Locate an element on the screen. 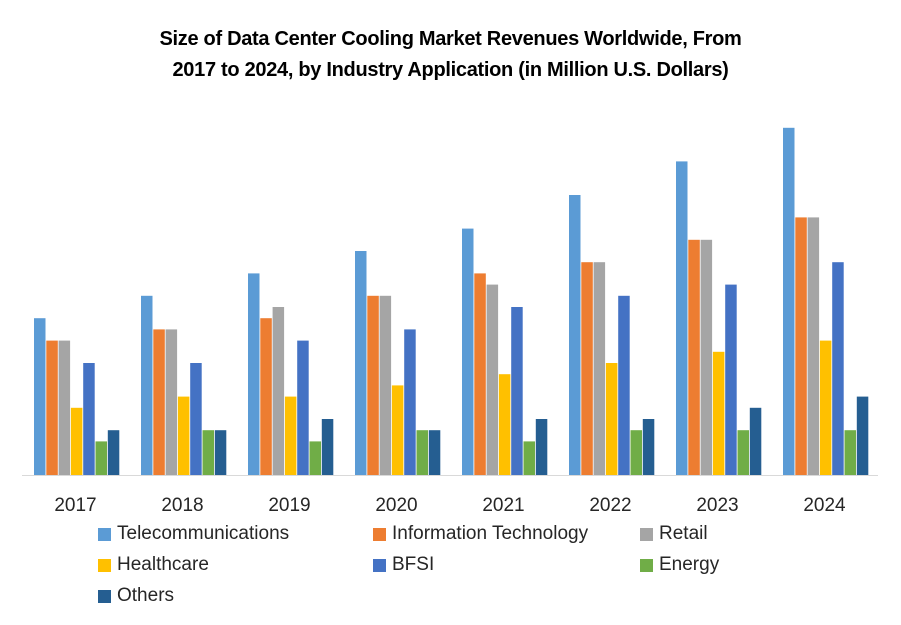 The width and height of the screenshot is (901, 625). bar-retail-2019 is located at coordinates (278, 391).